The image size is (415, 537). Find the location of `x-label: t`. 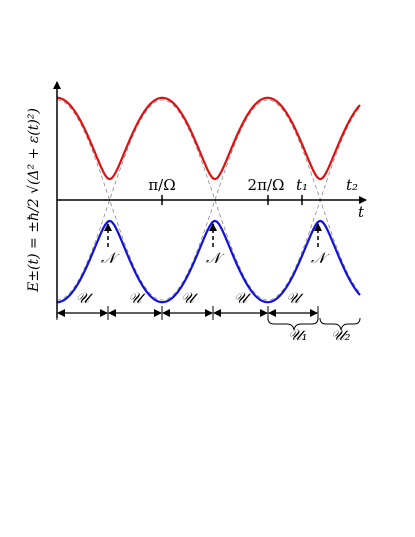

x-label: t is located at coordinates (361, 212).